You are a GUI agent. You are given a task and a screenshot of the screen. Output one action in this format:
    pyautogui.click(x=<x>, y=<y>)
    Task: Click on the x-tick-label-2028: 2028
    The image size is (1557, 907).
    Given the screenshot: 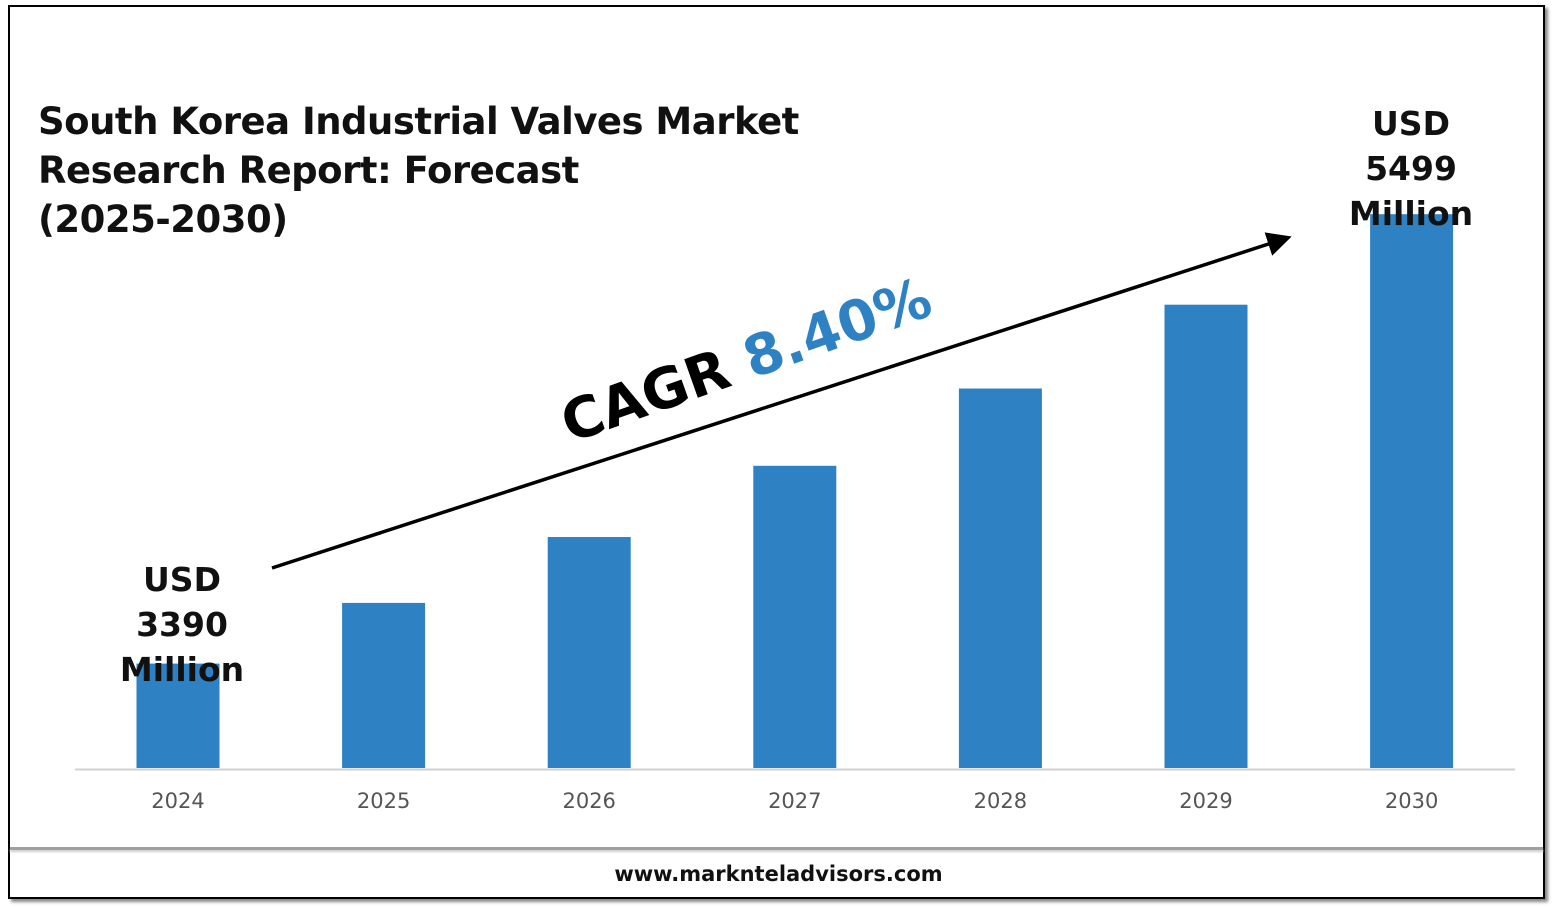 What is the action you would take?
    pyautogui.click(x=1000, y=801)
    